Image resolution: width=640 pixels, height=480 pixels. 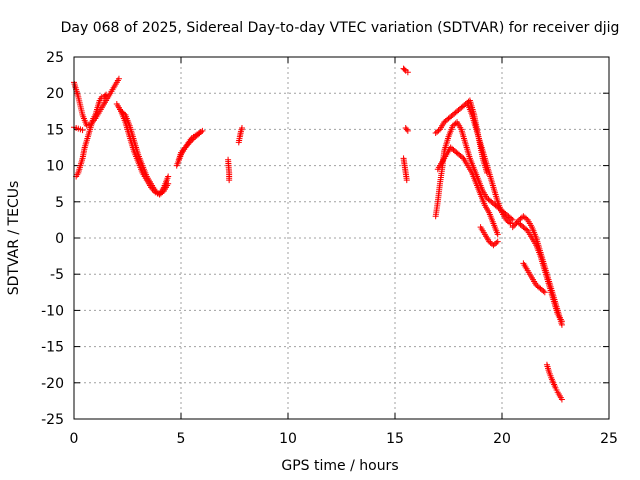 I want to click on x-tick-label: 10, so click(x=288, y=439).